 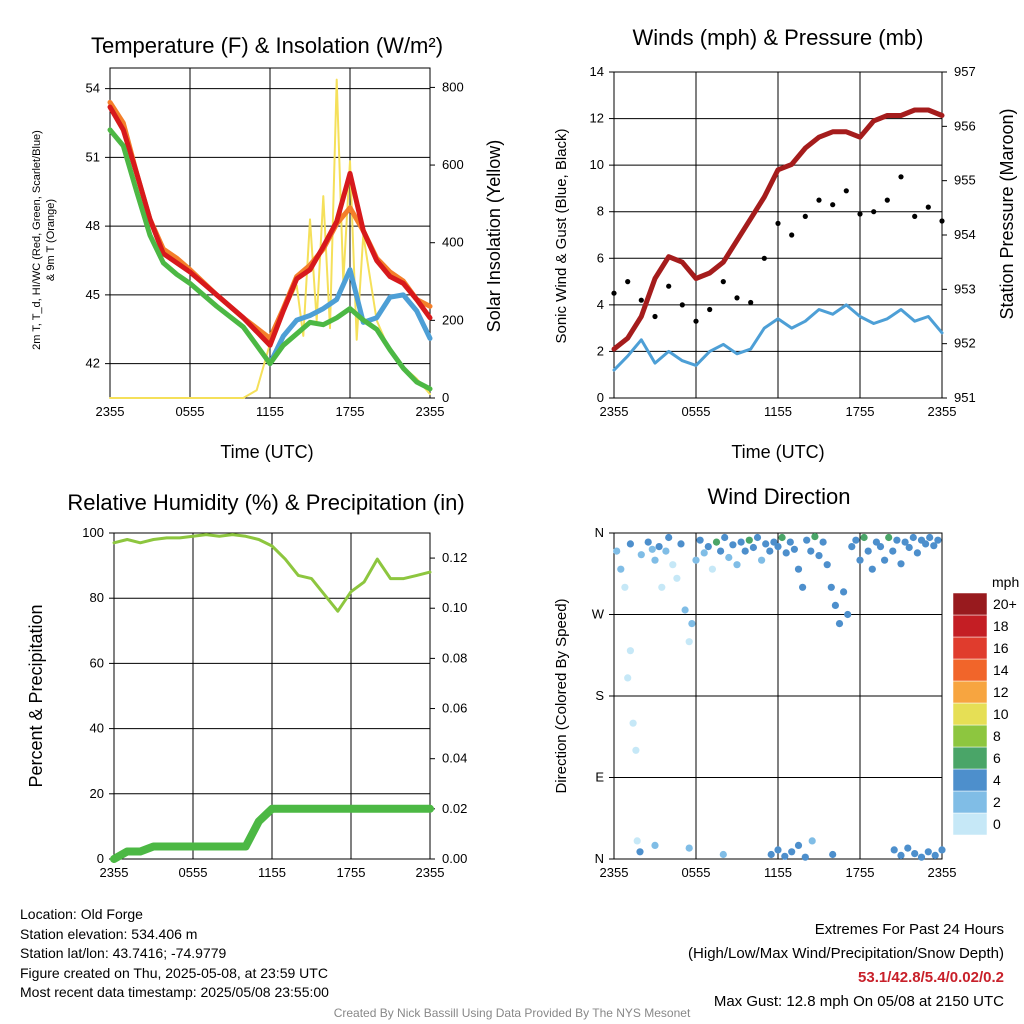 What do you see at coordinates (597, 71) in the screenshot?
I see `winds-y-tick-label: 14` at bounding box center [597, 71].